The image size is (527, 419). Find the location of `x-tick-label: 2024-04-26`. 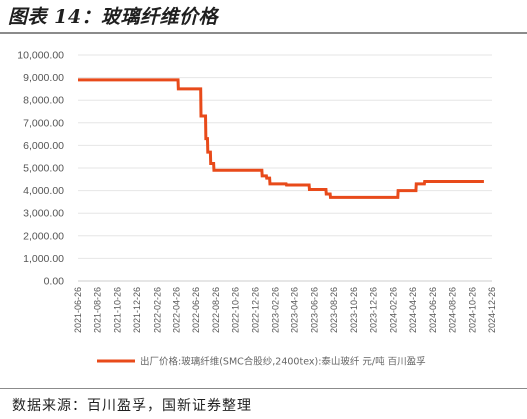

x-tick-label: 2024-04-26 is located at coordinates (413, 310).